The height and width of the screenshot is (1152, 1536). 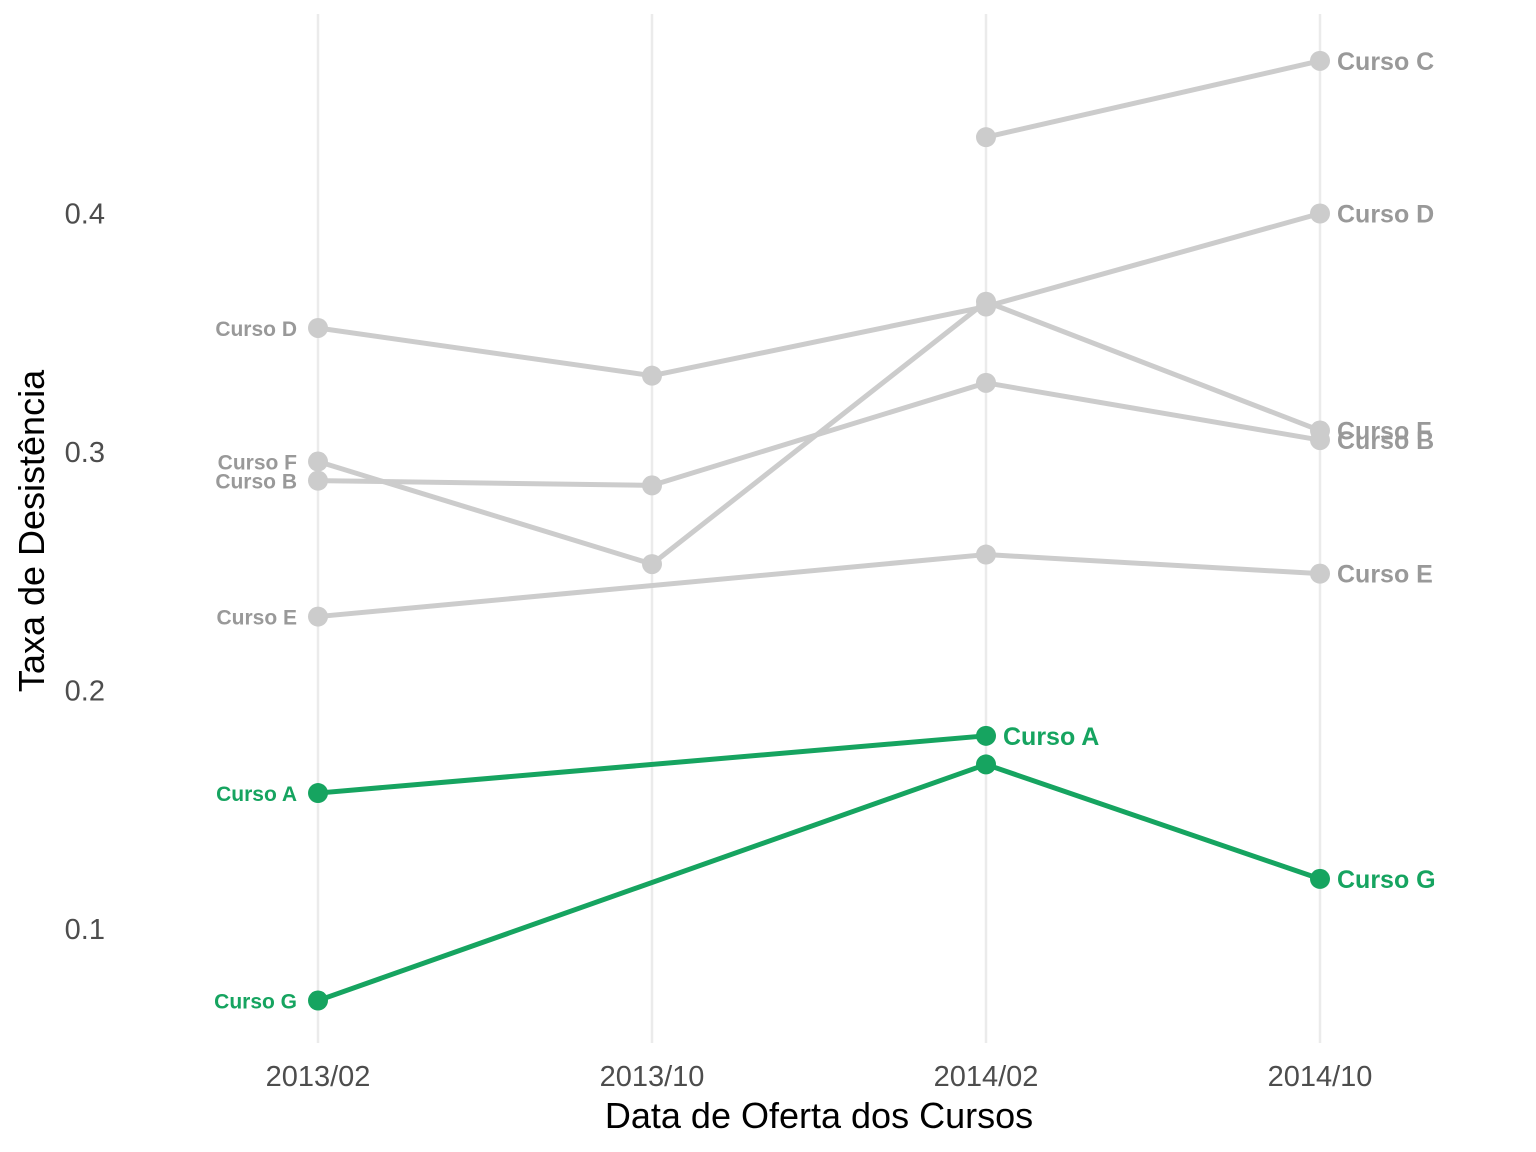 I want to click on series-label-right-curso-a: Curso A, so click(x=1051, y=737).